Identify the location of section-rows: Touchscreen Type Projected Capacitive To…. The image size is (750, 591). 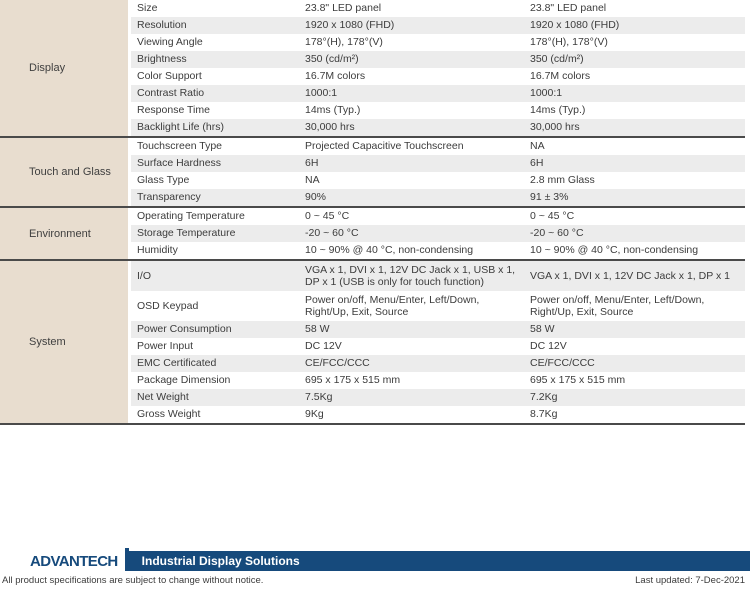
(438, 172).